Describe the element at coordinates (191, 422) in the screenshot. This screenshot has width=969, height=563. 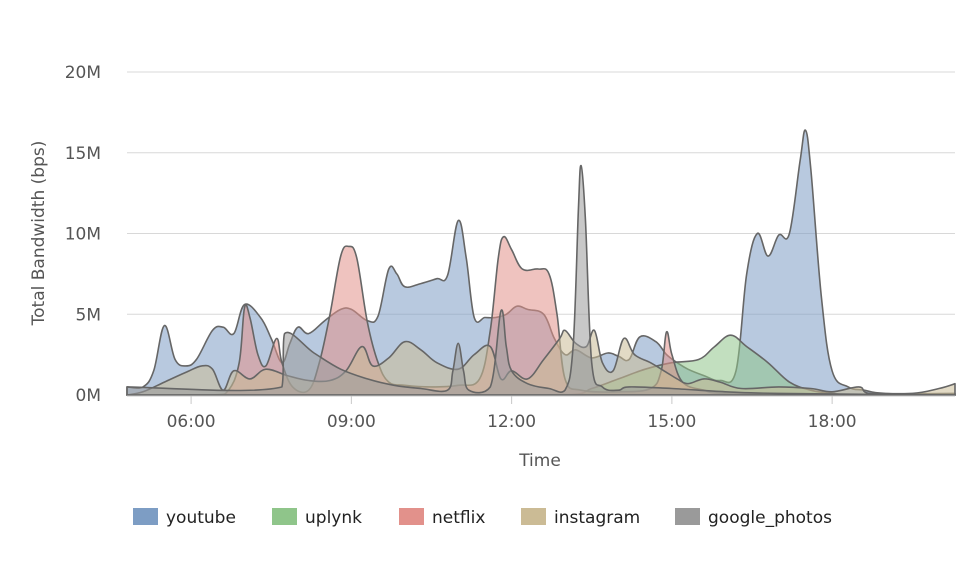
I see `x-tick-label-0: 06:00` at that location.